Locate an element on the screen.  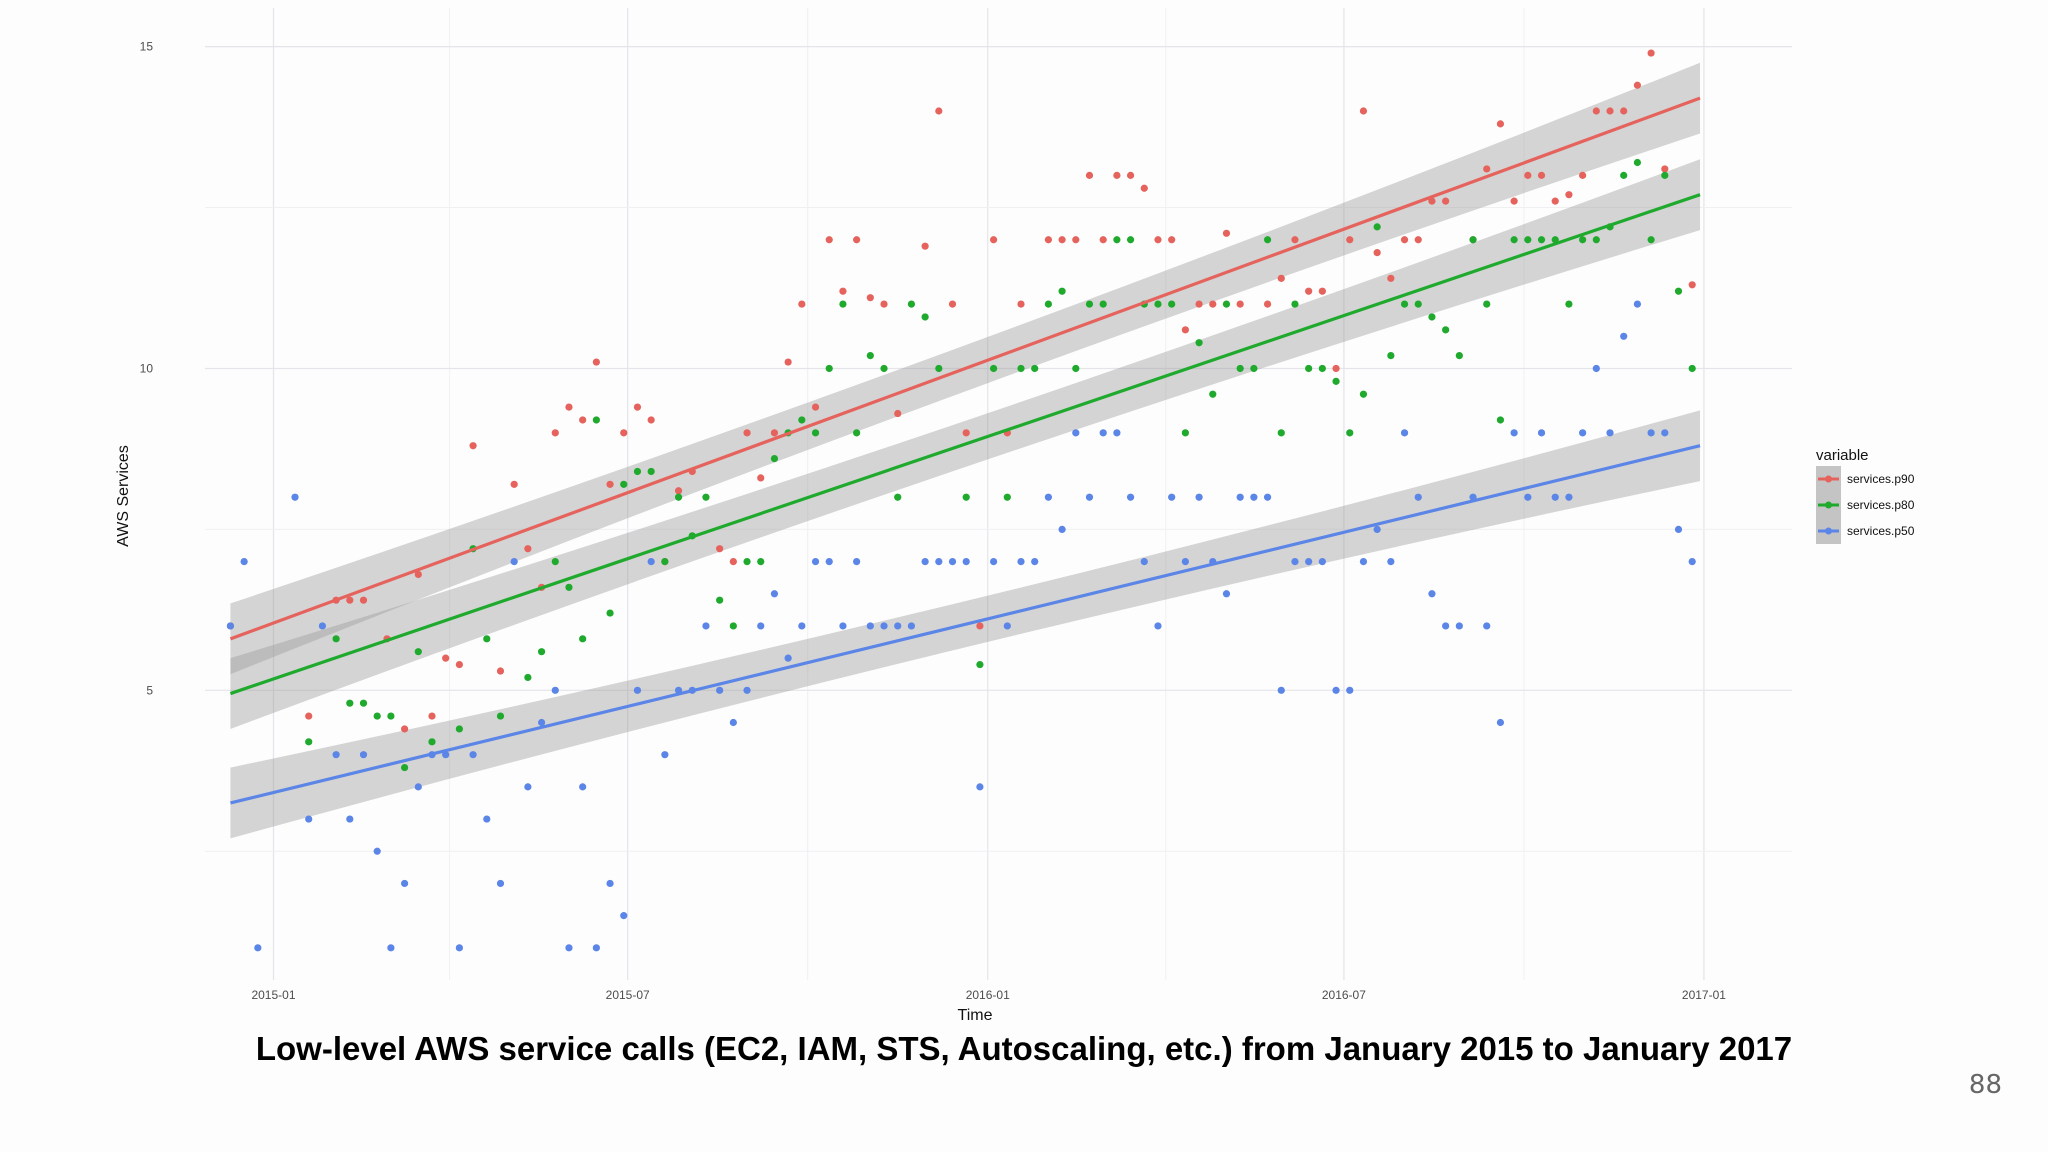
legend-label-p90: services.p90 is located at coordinates (1881, 479).